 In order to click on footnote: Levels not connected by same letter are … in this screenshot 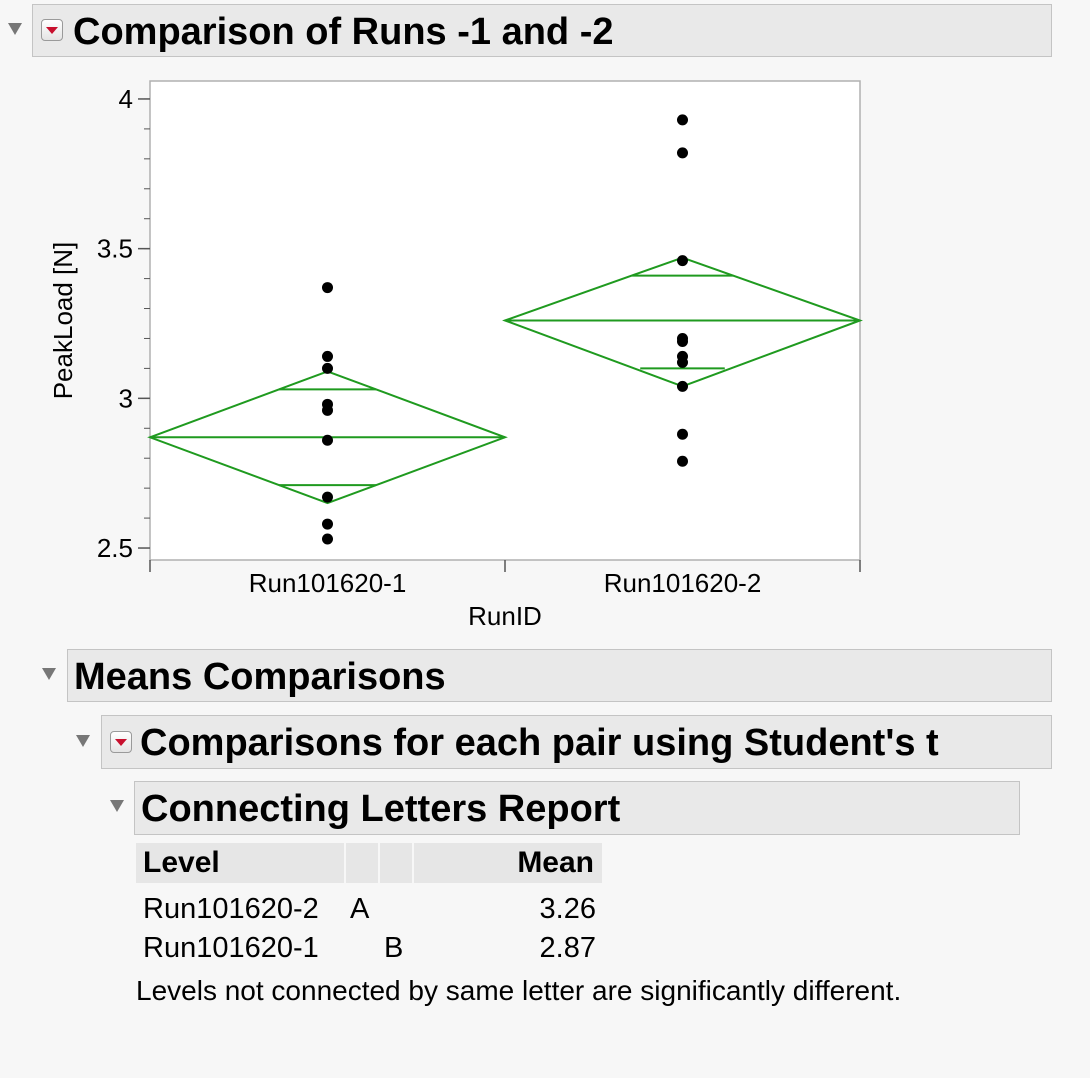, I will do `click(519, 990)`.